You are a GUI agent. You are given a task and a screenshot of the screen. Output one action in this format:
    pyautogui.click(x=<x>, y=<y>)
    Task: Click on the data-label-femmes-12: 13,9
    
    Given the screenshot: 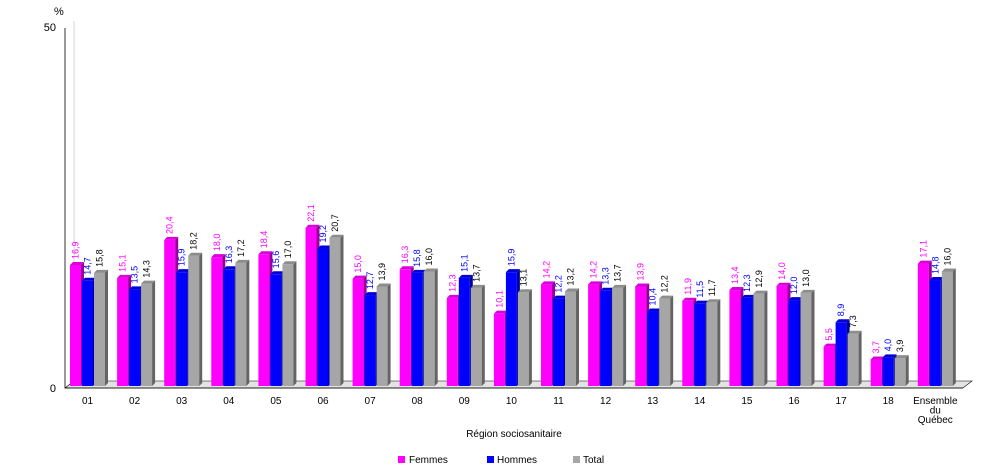 What is the action you would take?
    pyautogui.click(x=641, y=272)
    